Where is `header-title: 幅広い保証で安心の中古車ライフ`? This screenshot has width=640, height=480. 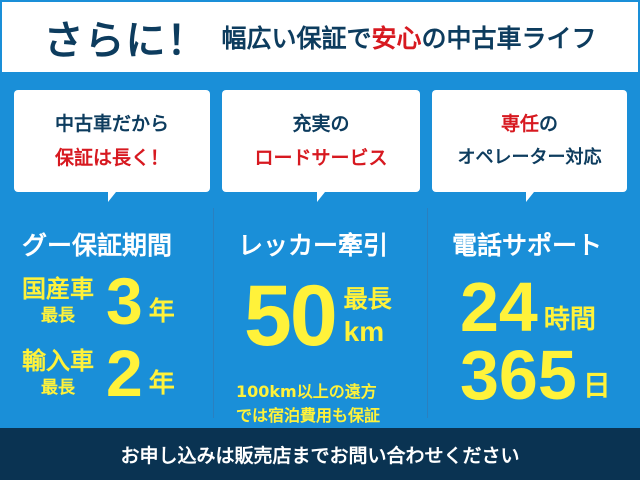 header-title: 幅広い保証で安心の中古車ライフ is located at coordinates (408, 37).